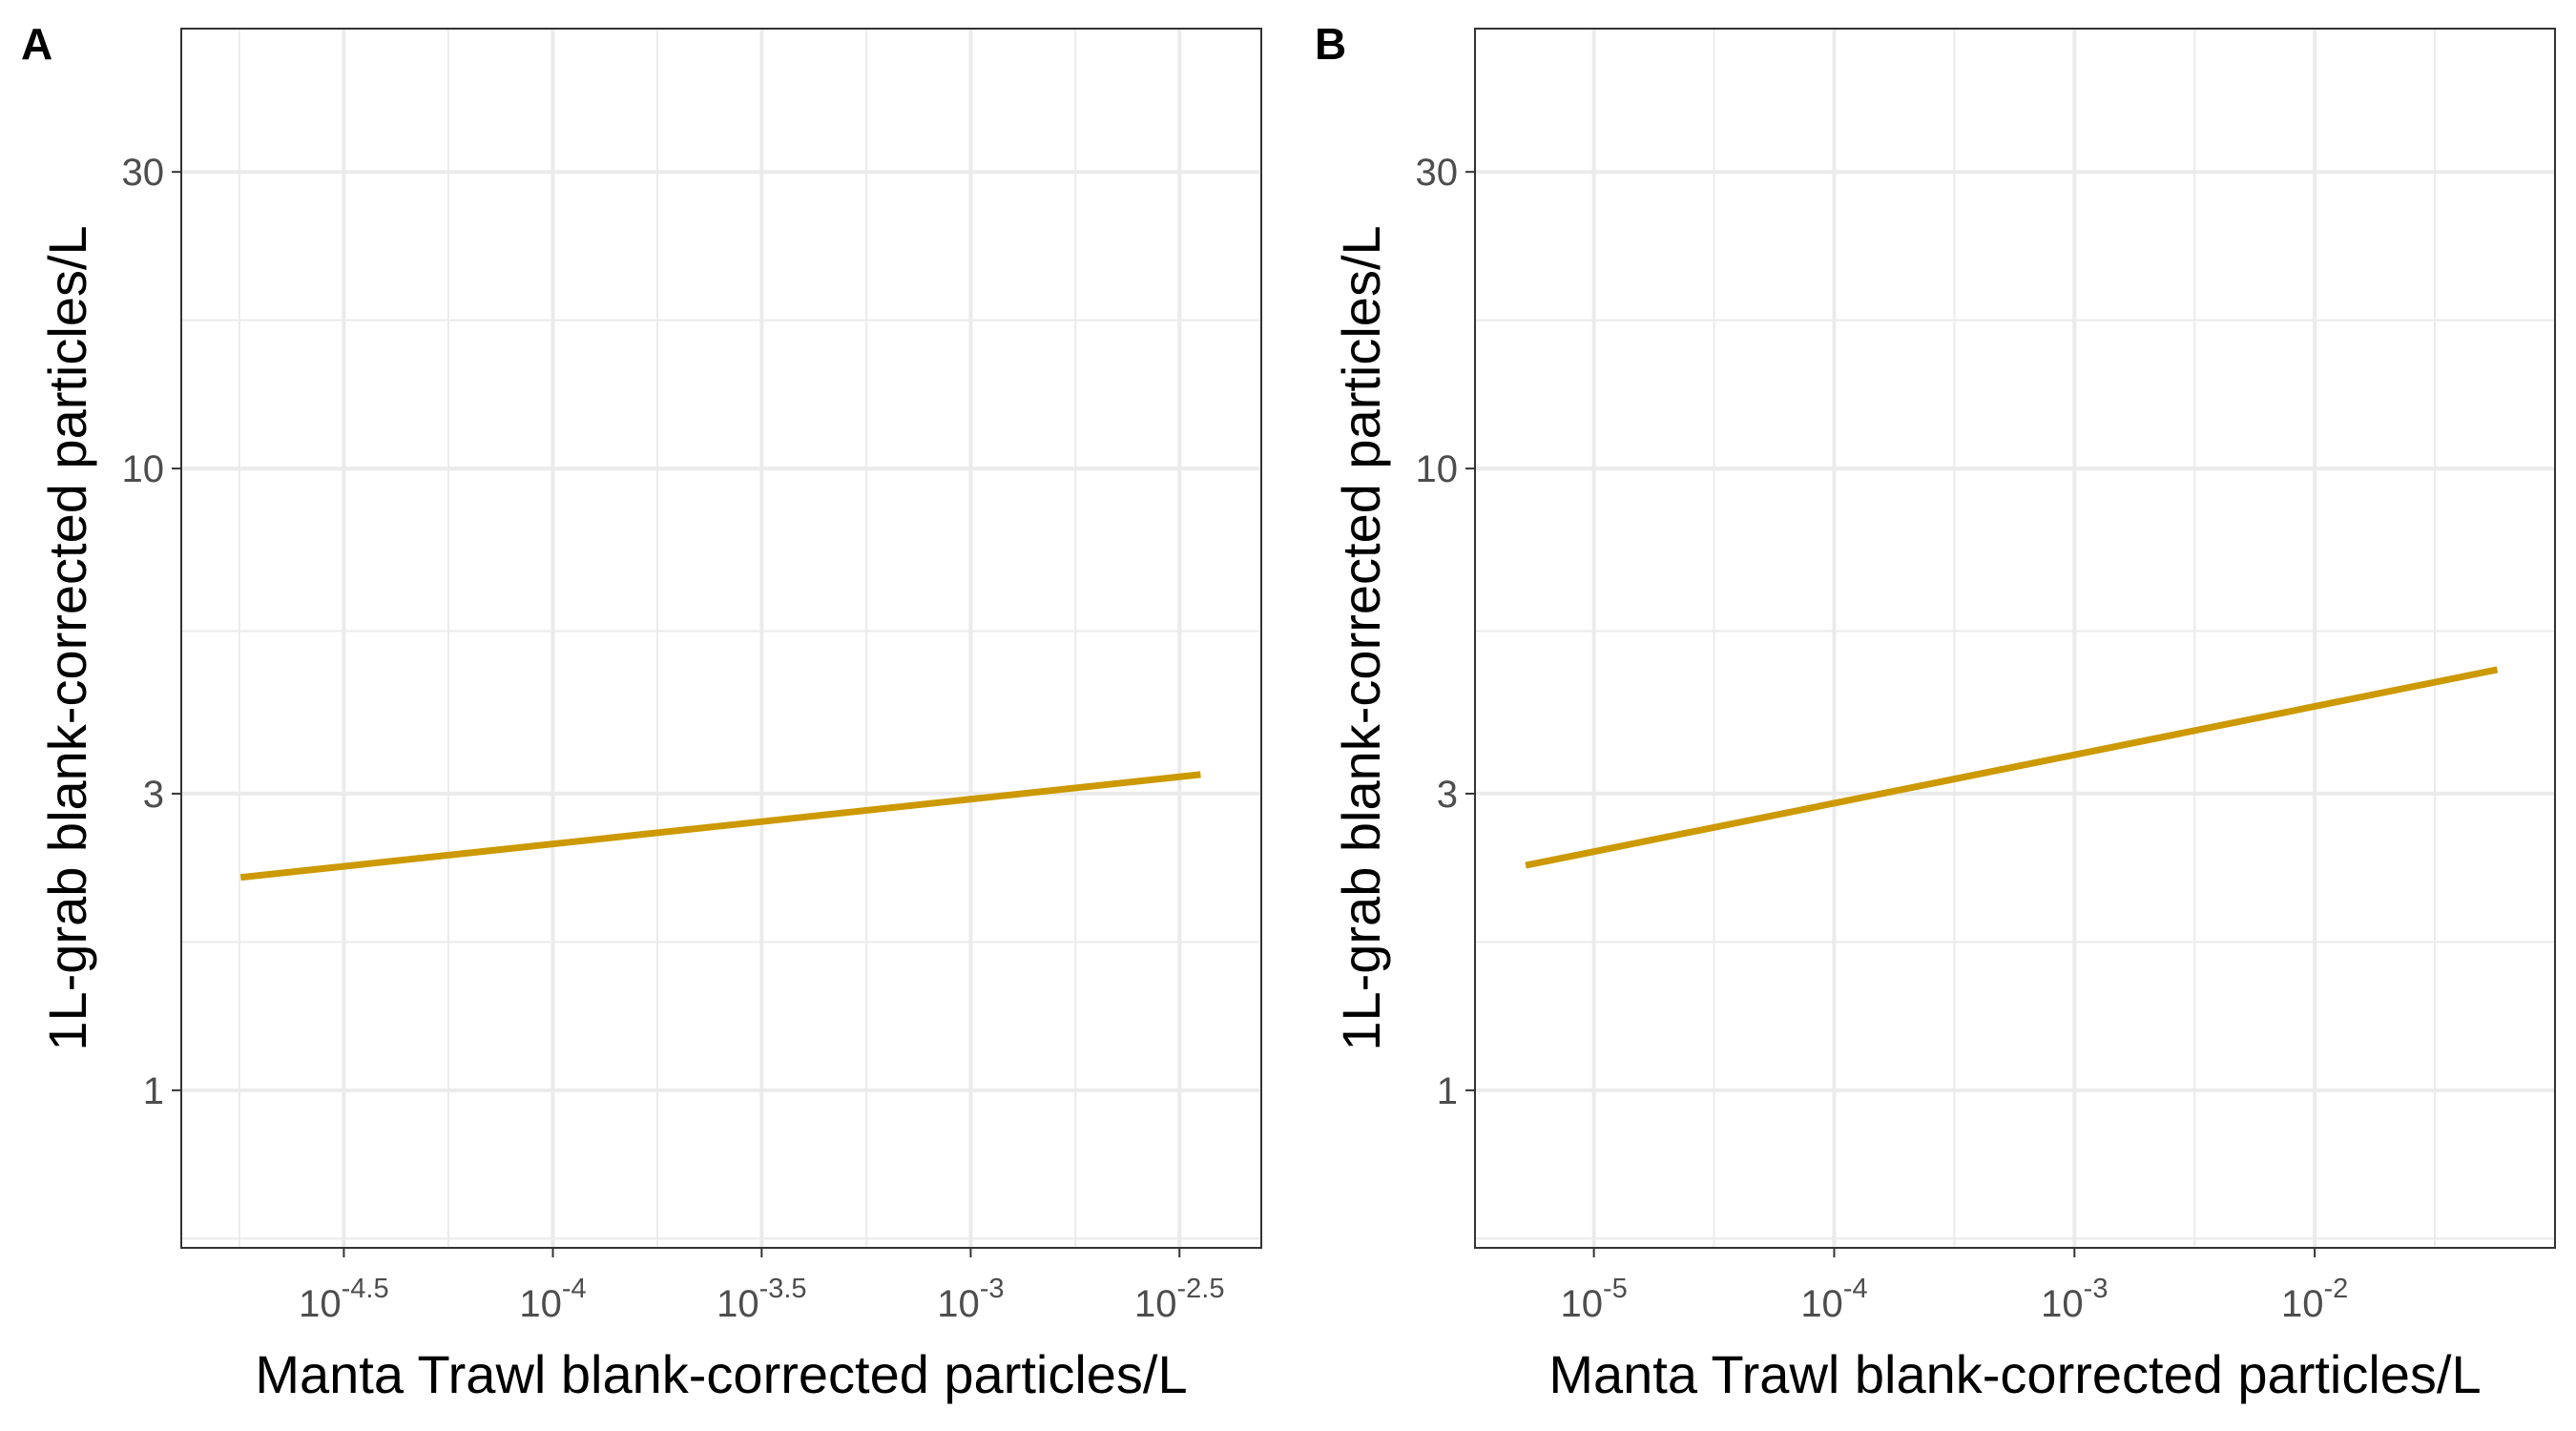 The width and height of the screenshot is (2576, 1431). What do you see at coordinates (1330, 44) in the screenshot?
I see `panel-label: B` at bounding box center [1330, 44].